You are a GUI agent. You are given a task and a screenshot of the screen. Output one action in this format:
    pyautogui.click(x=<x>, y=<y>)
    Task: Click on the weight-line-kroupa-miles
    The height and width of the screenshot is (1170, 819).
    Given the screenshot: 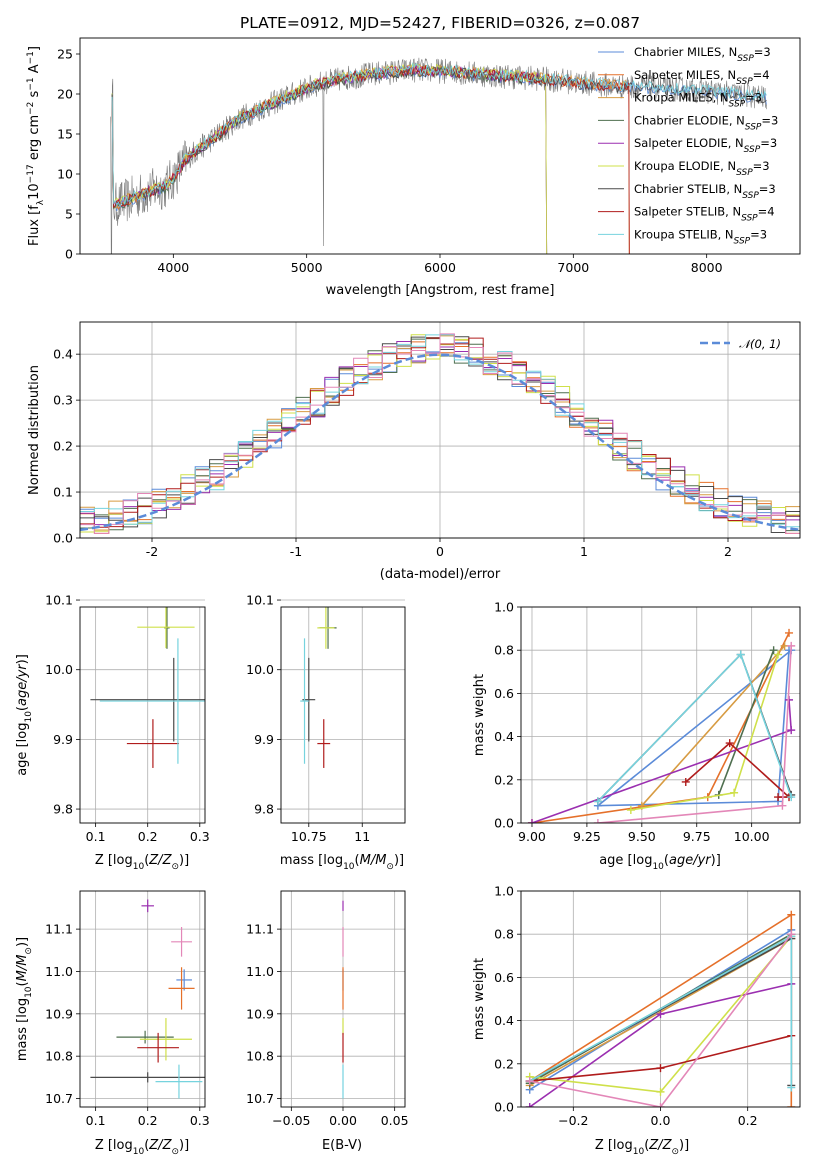 What is the action you would take?
    pyautogui.click(x=713, y=726)
    